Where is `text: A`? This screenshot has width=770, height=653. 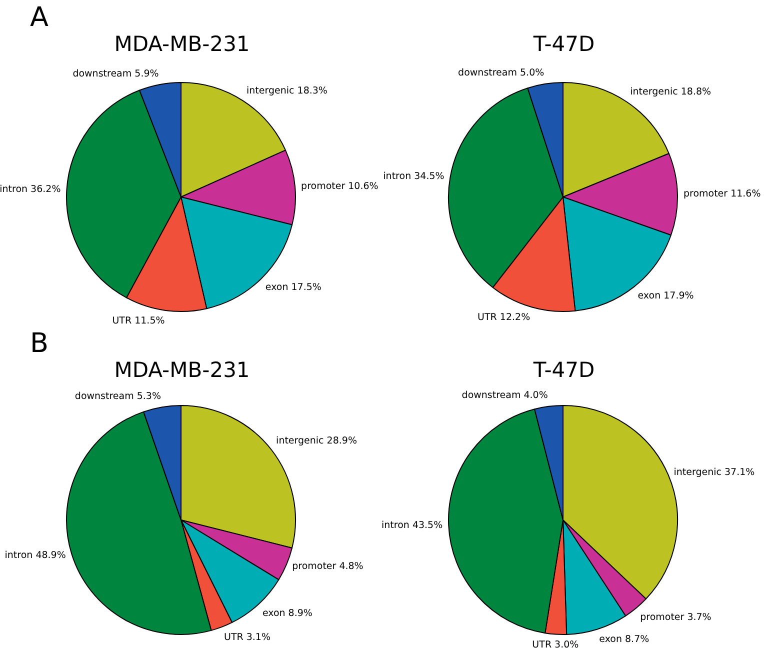
text: A is located at coordinates (39, 17).